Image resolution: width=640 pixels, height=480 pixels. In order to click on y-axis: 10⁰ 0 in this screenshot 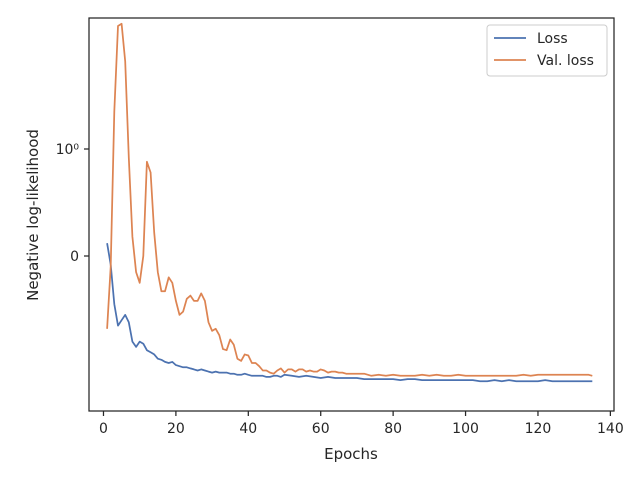, I will do `click(72, 203)`.